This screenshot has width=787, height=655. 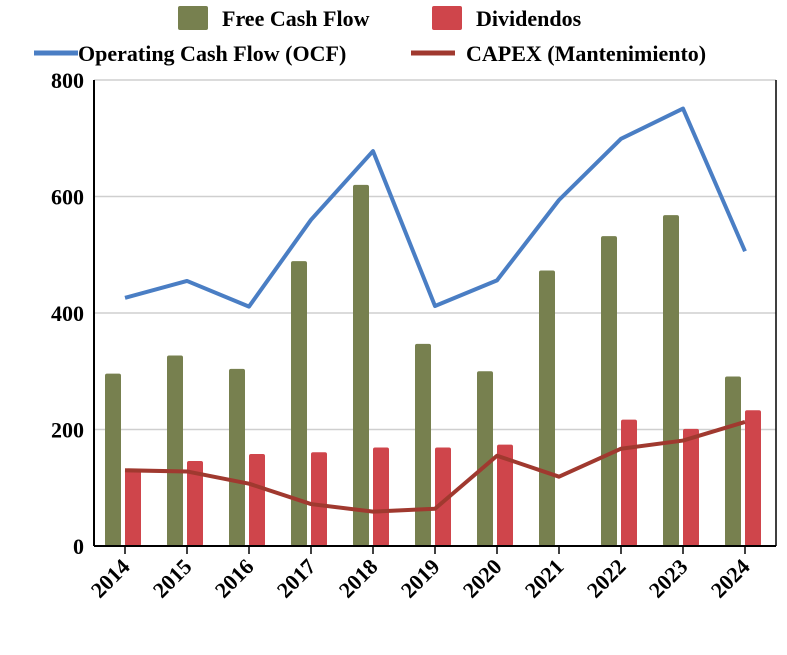 I want to click on legend-swatch-free-cash-flow, so click(x=193, y=18).